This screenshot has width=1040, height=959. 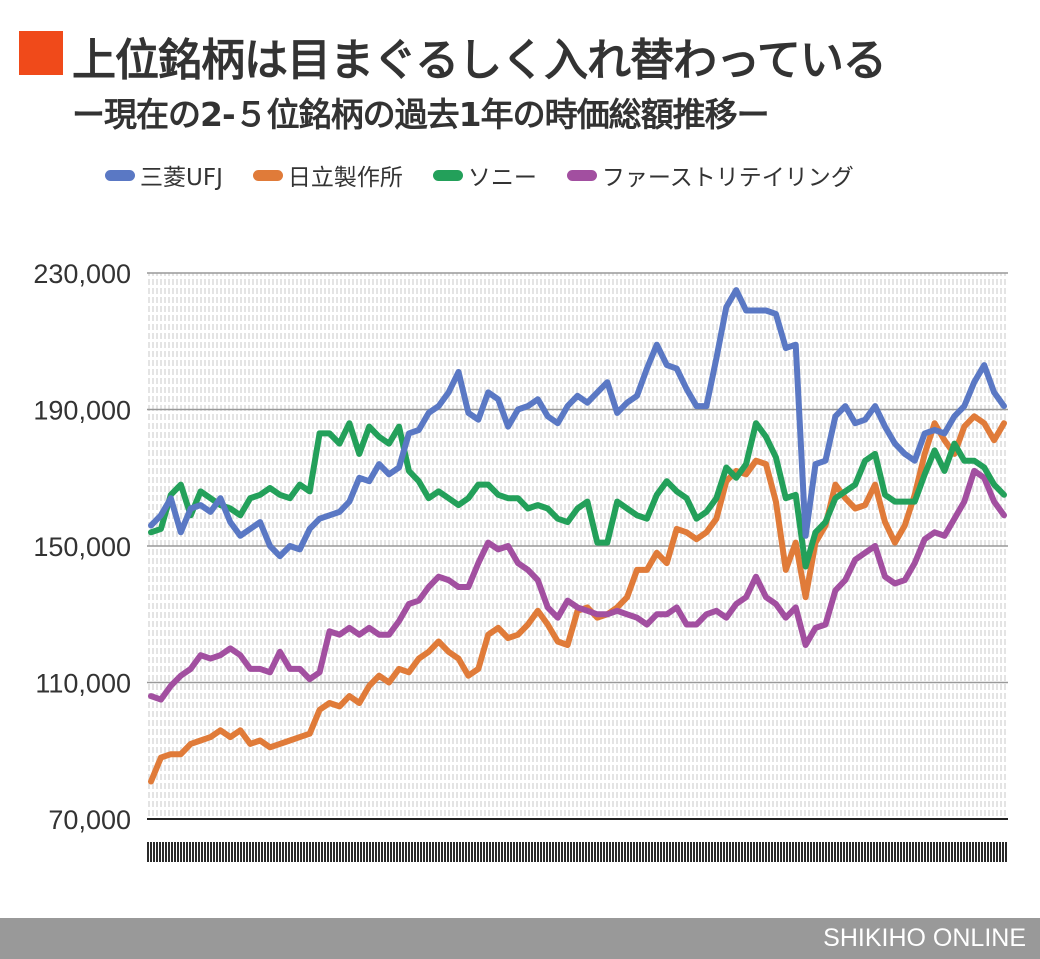 What do you see at coordinates (120, 175) in the screenshot?
I see `legend-swatch` at bounding box center [120, 175].